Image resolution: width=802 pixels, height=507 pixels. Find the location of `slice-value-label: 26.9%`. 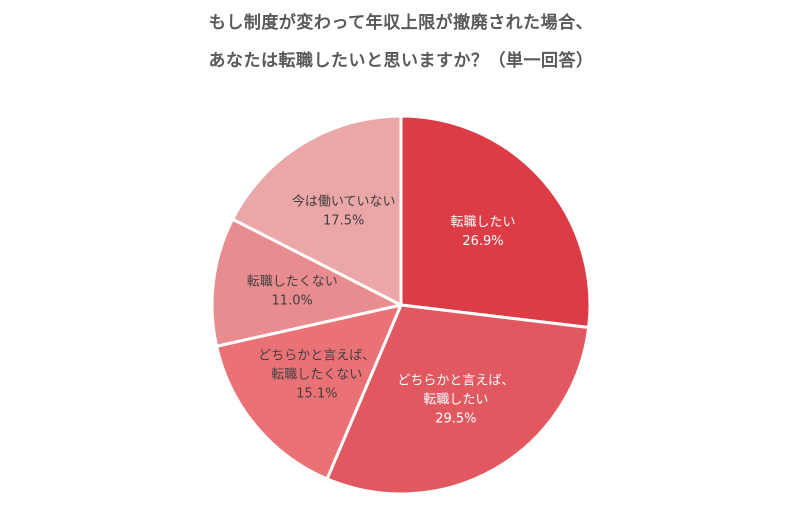

slice-value-label: 26.9% is located at coordinates (482, 241).